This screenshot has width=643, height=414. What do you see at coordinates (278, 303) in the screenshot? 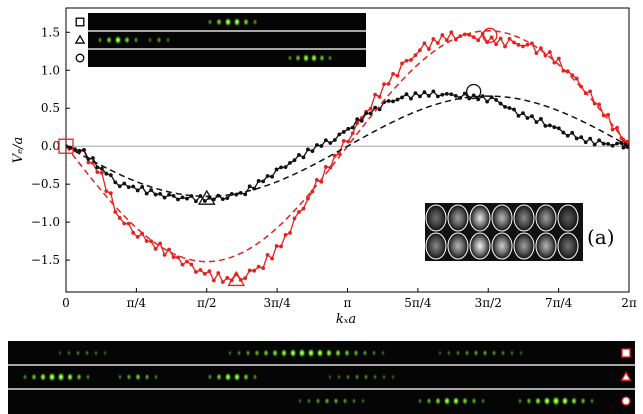
I see `x-tick-label: 3π/4` at bounding box center [278, 303].